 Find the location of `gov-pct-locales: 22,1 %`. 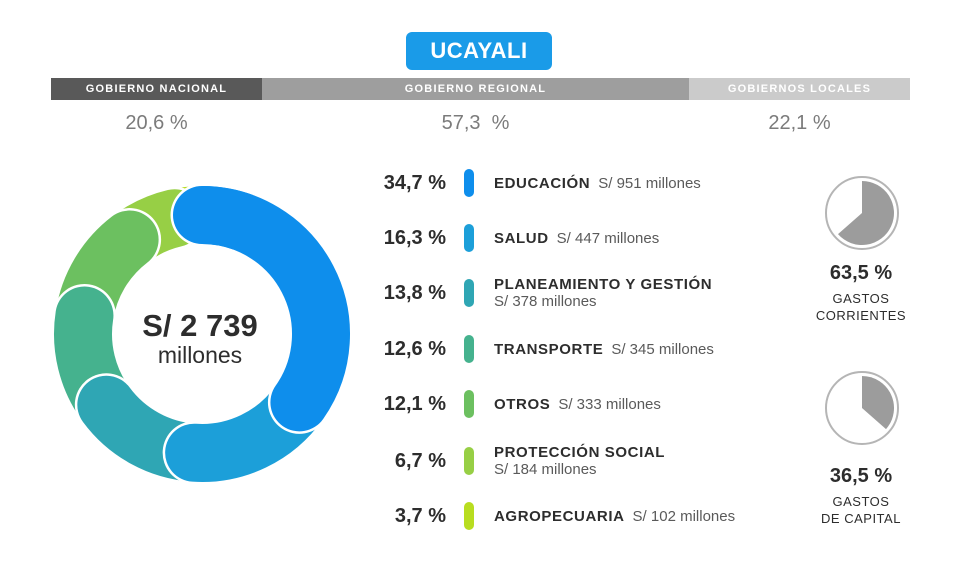

gov-pct-locales: 22,1 % is located at coordinates (799, 123).